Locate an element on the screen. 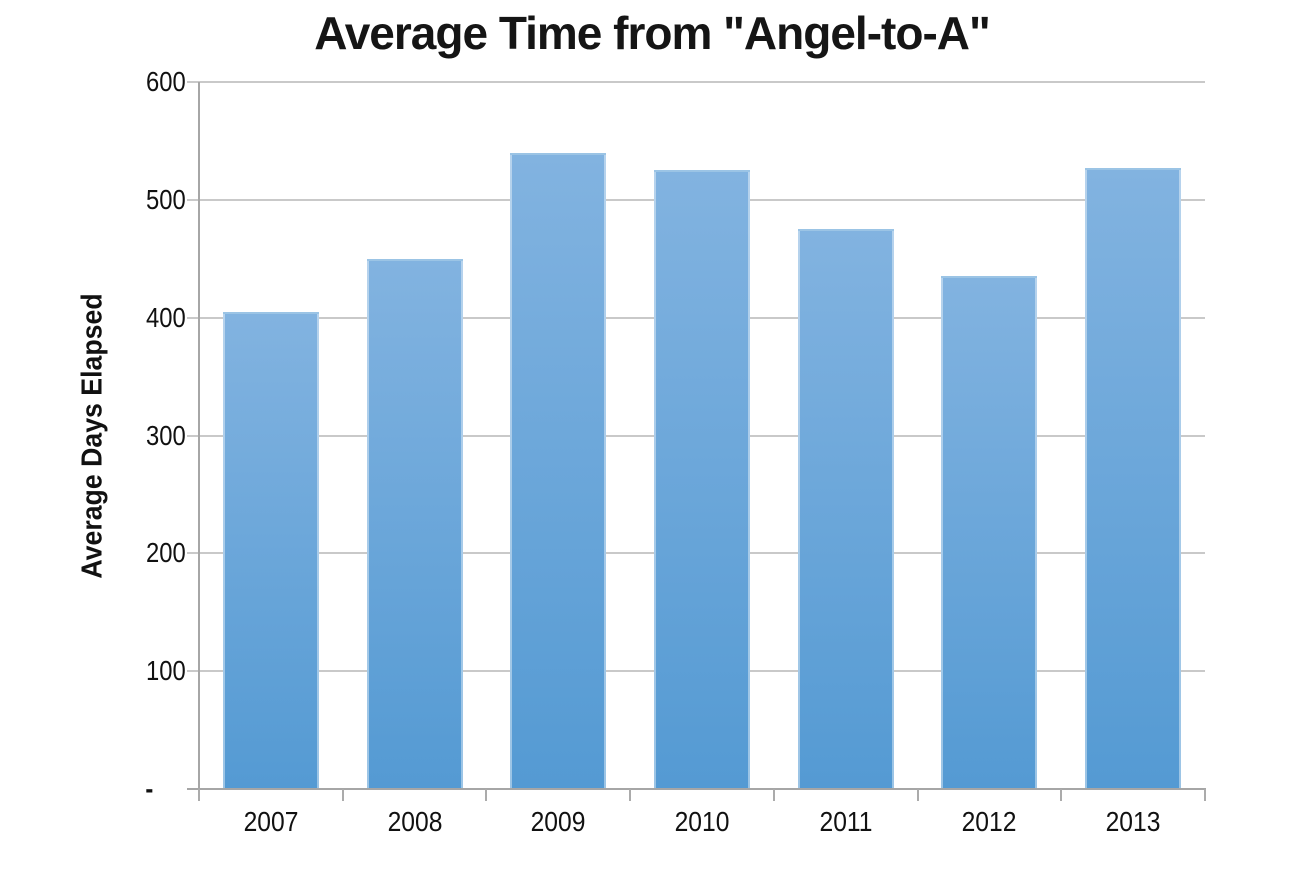  x-tick-label-2011: 2011 is located at coordinates (846, 821).